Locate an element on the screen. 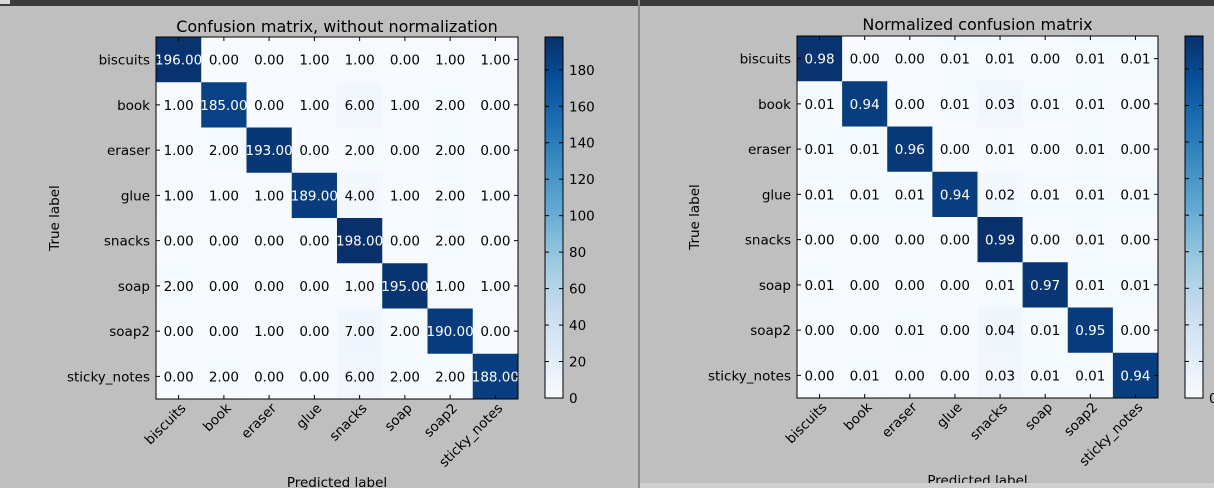  window-divider is located at coordinates (639, 244).